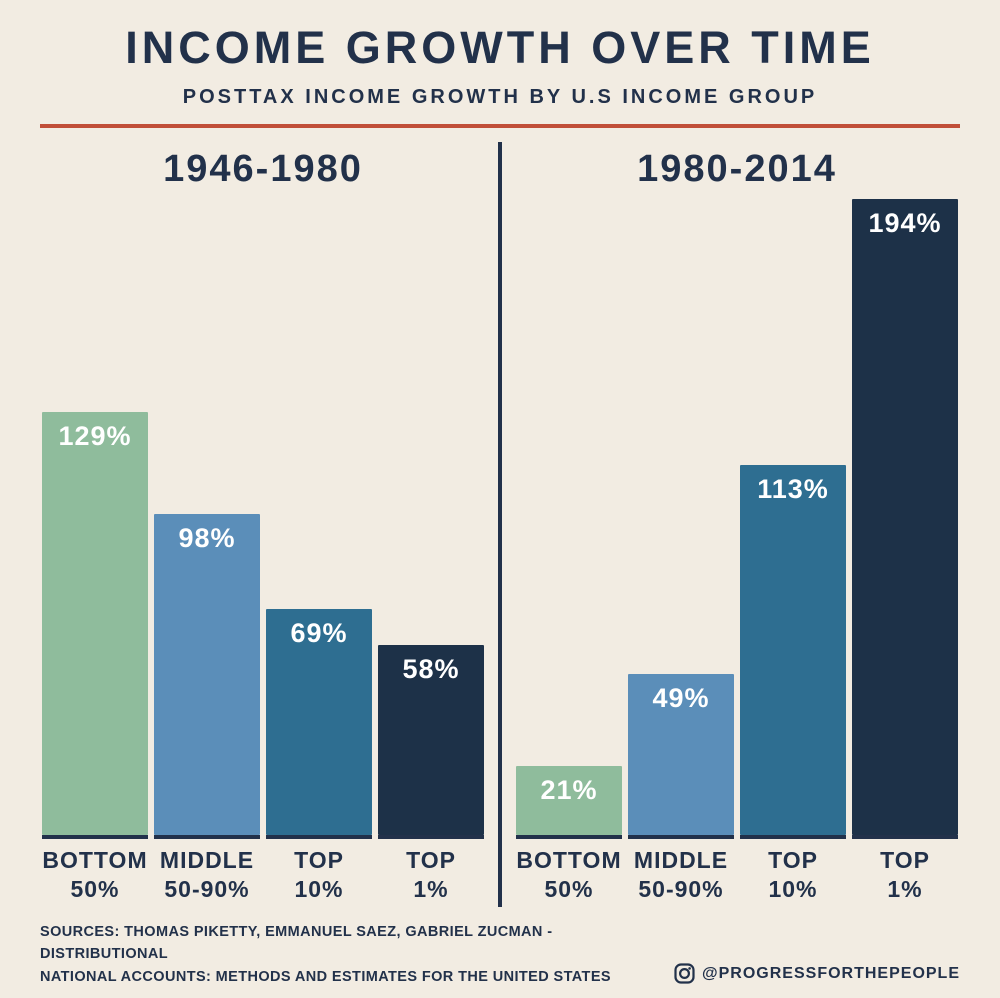  I want to click on vertical-divider-line, so click(500, 524).